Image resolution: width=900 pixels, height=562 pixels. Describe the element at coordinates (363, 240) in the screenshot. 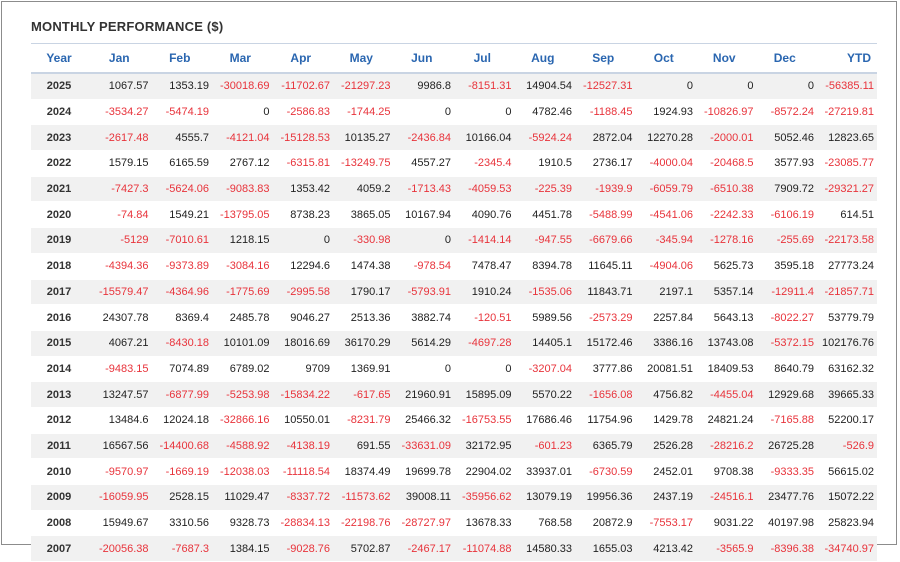

I see `month-value-cell: -330.98` at that location.